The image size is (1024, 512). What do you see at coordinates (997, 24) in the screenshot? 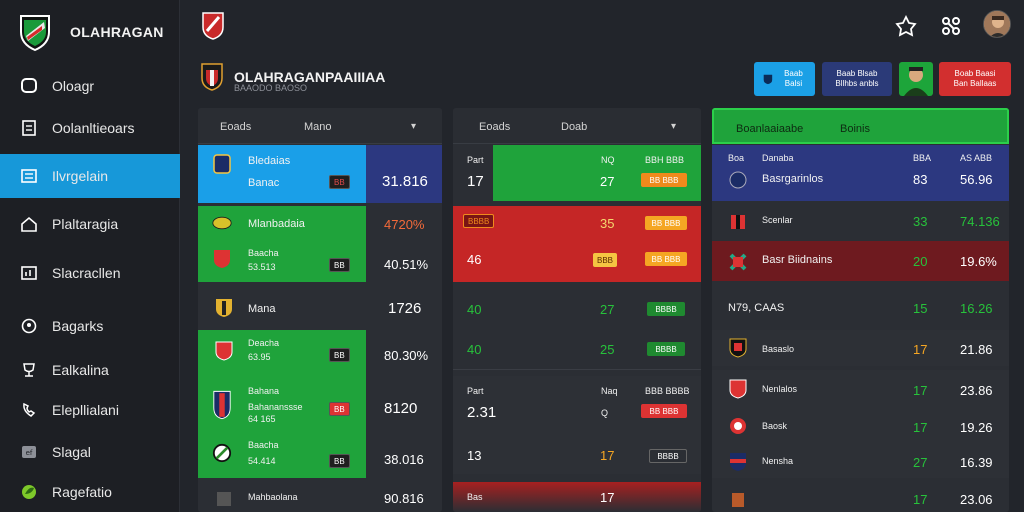
I see `avatar` at bounding box center [997, 24].